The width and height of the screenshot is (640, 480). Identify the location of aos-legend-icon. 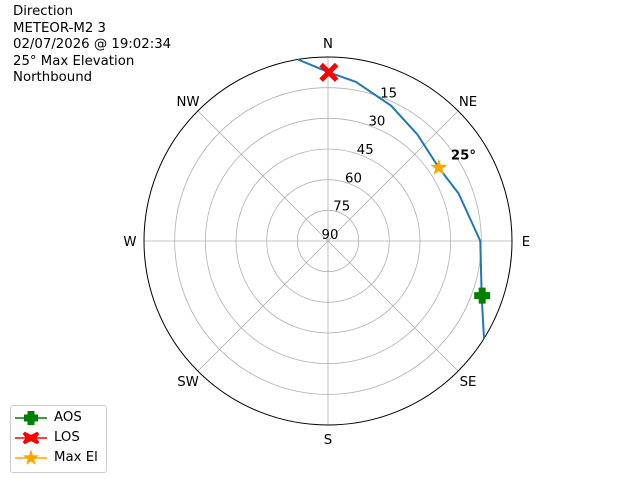
(31, 418).